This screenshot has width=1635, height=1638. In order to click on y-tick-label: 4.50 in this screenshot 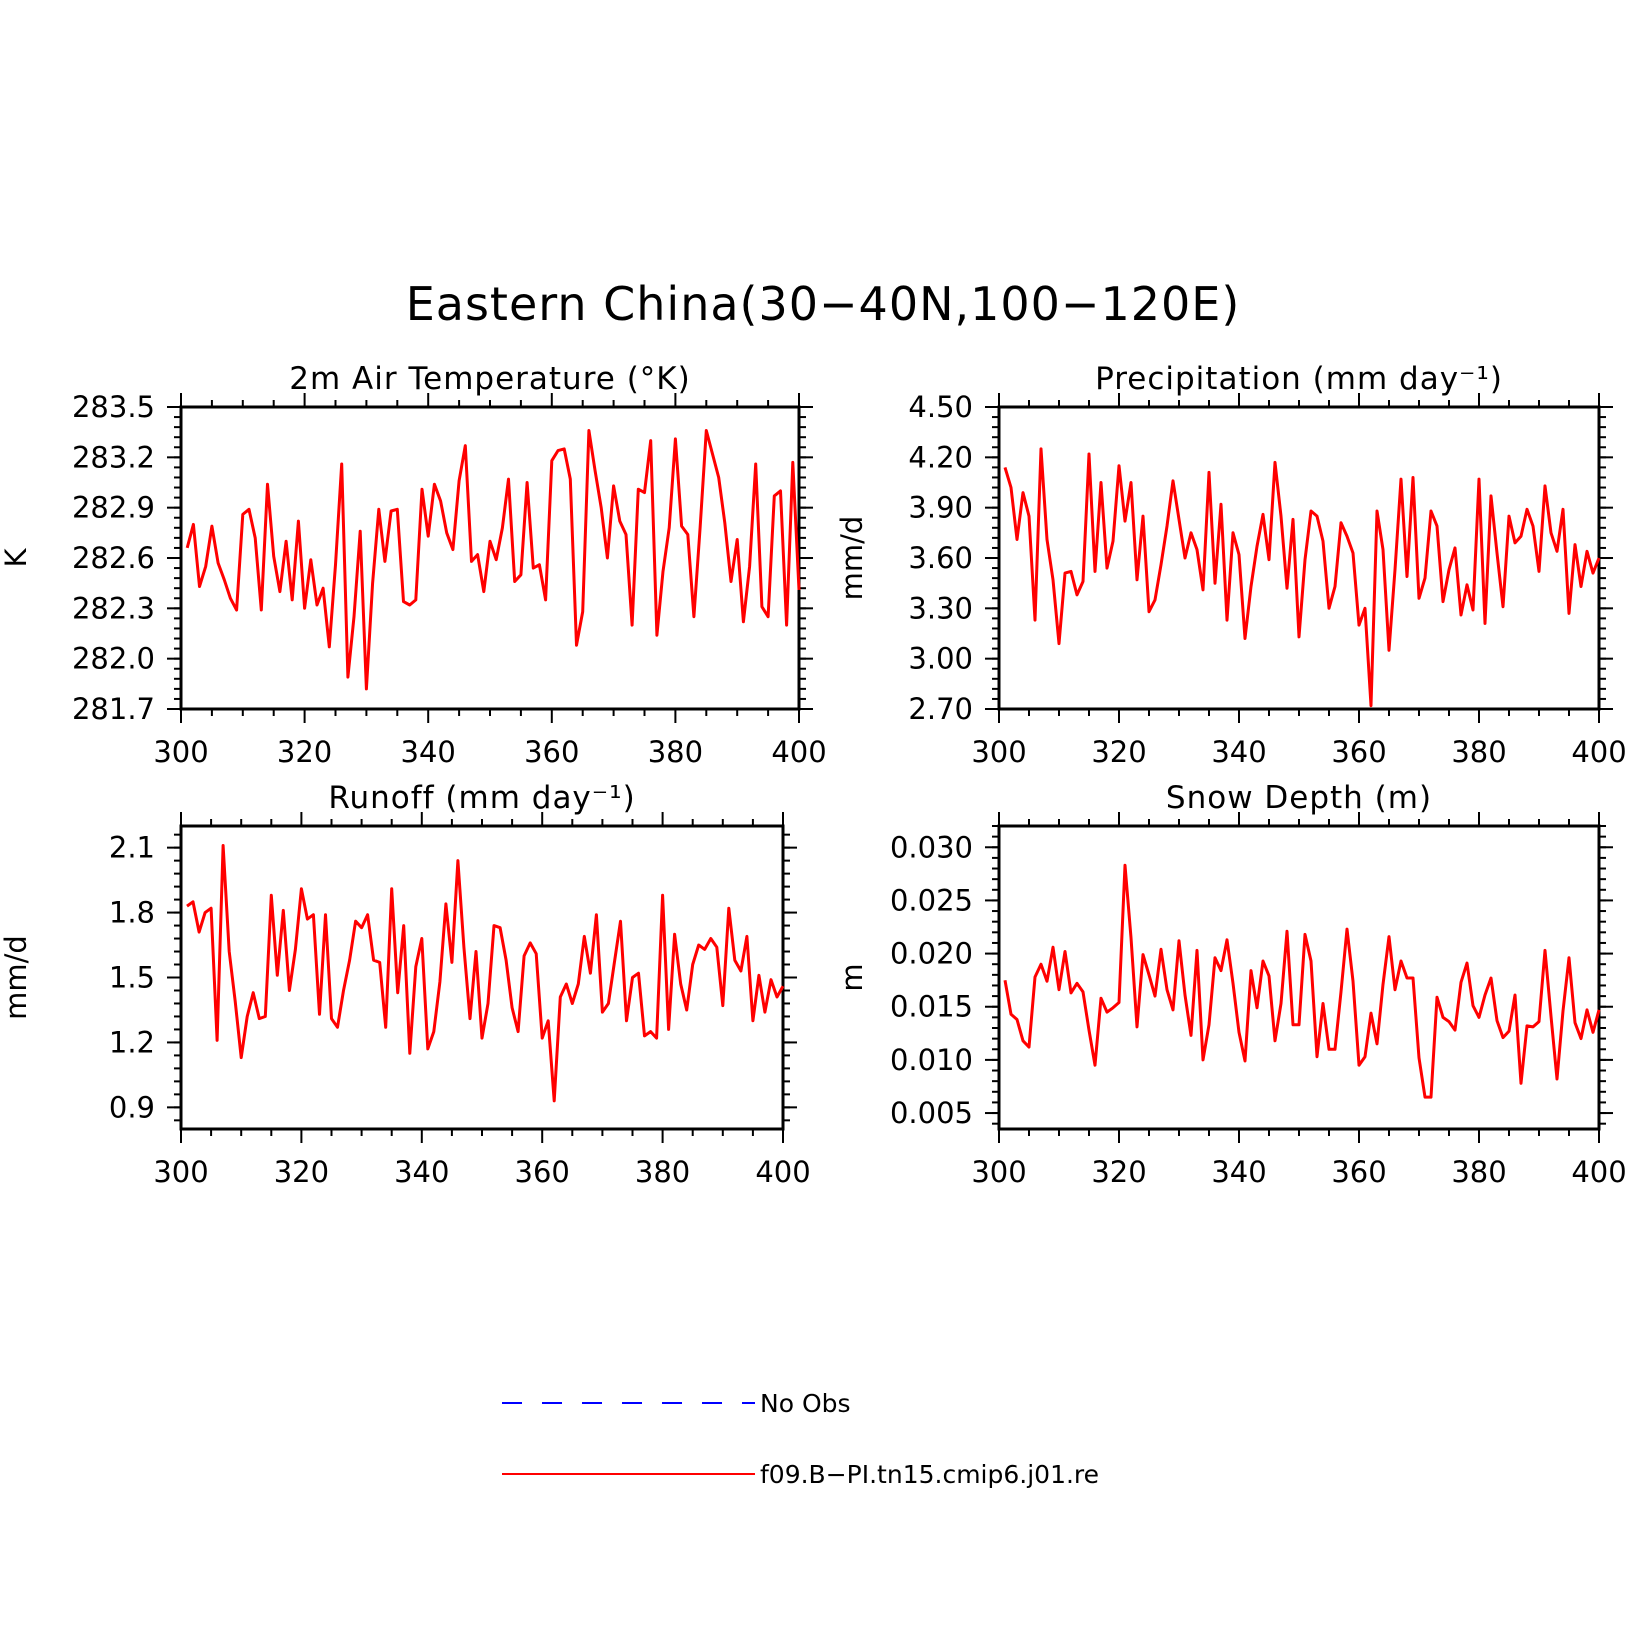, I will do `click(940, 407)`.